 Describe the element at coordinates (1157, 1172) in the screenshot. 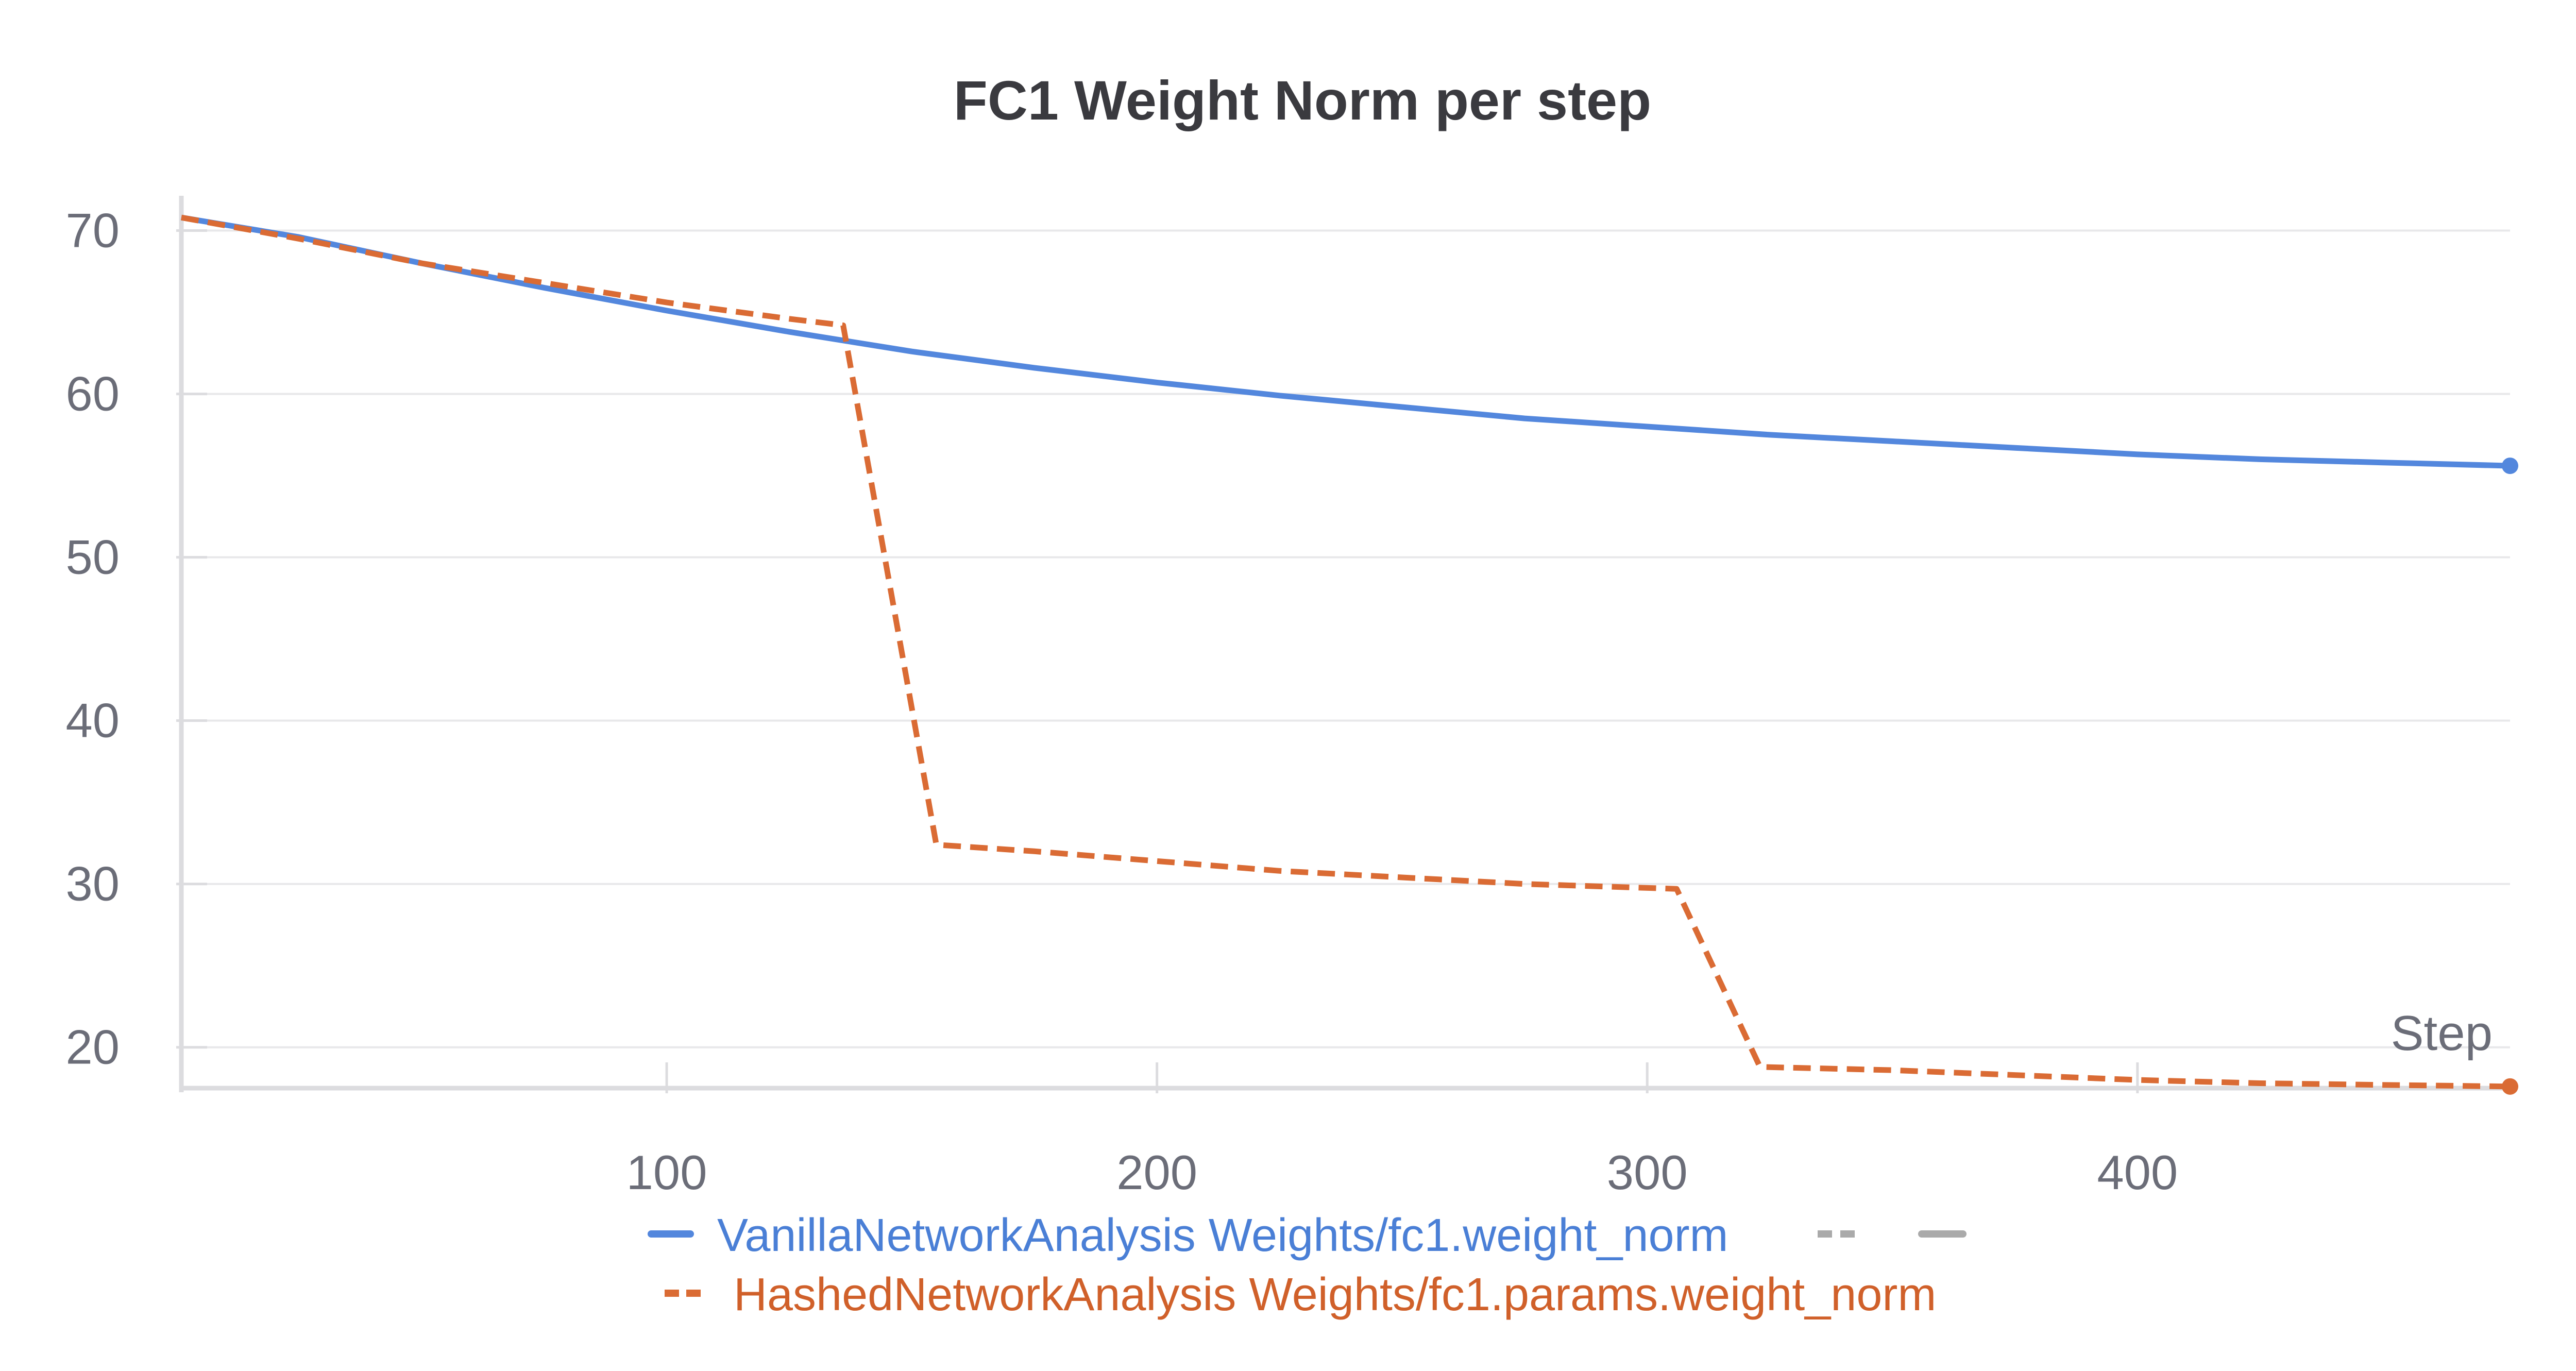

I see `x-tick-label: 200` at that location.